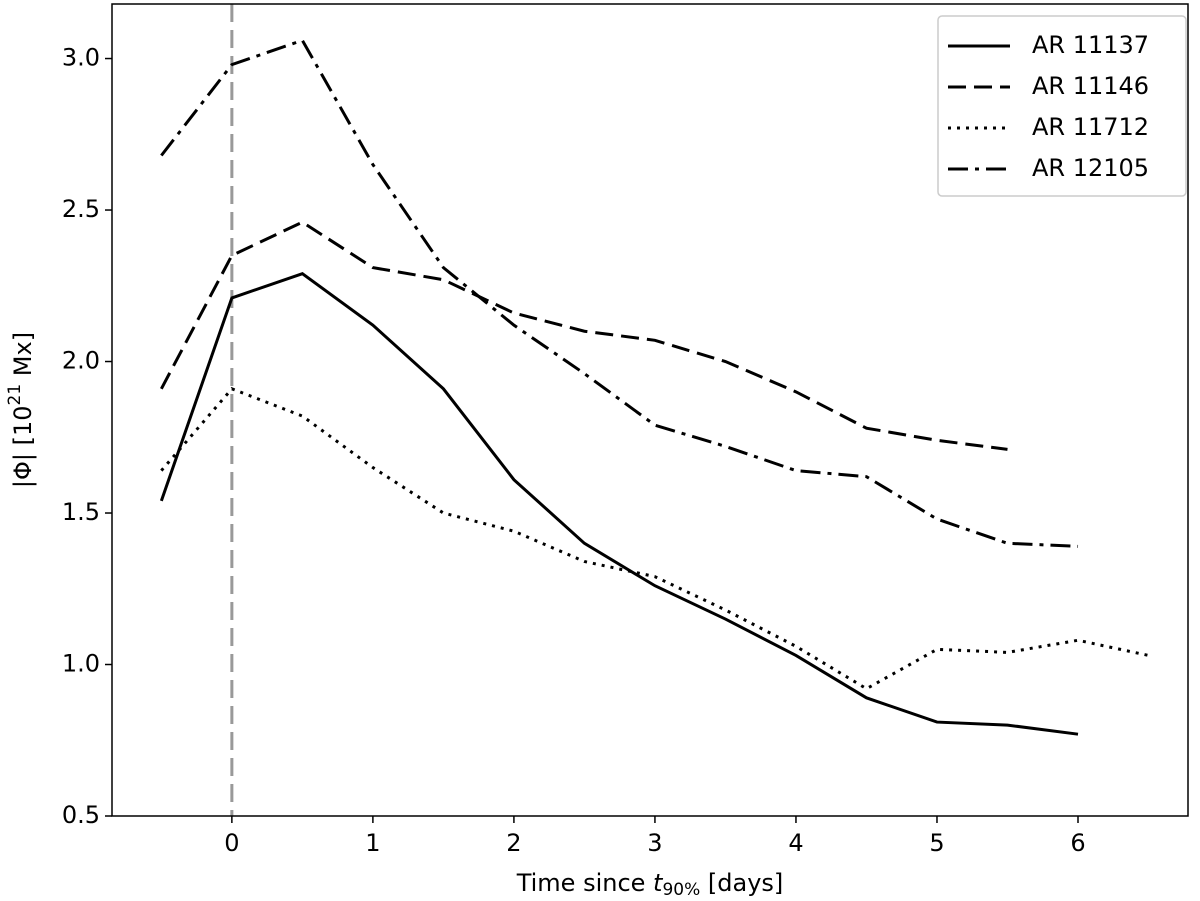  What do you see at coordinates (231, 843) in the screenshot?
I see `x-tick-label: 0` at bounding box center [231, 843].